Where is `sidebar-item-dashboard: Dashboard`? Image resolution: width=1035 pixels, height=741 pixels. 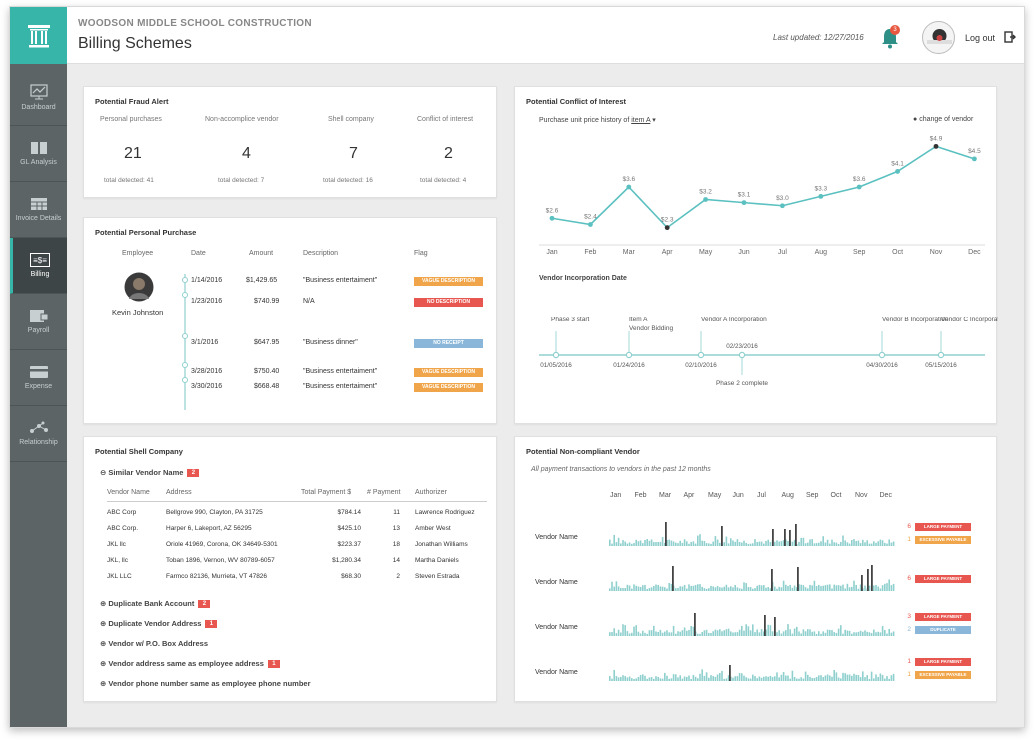 sidebar-item-dashboard: Dashboard is located at coordinates (38, 98).